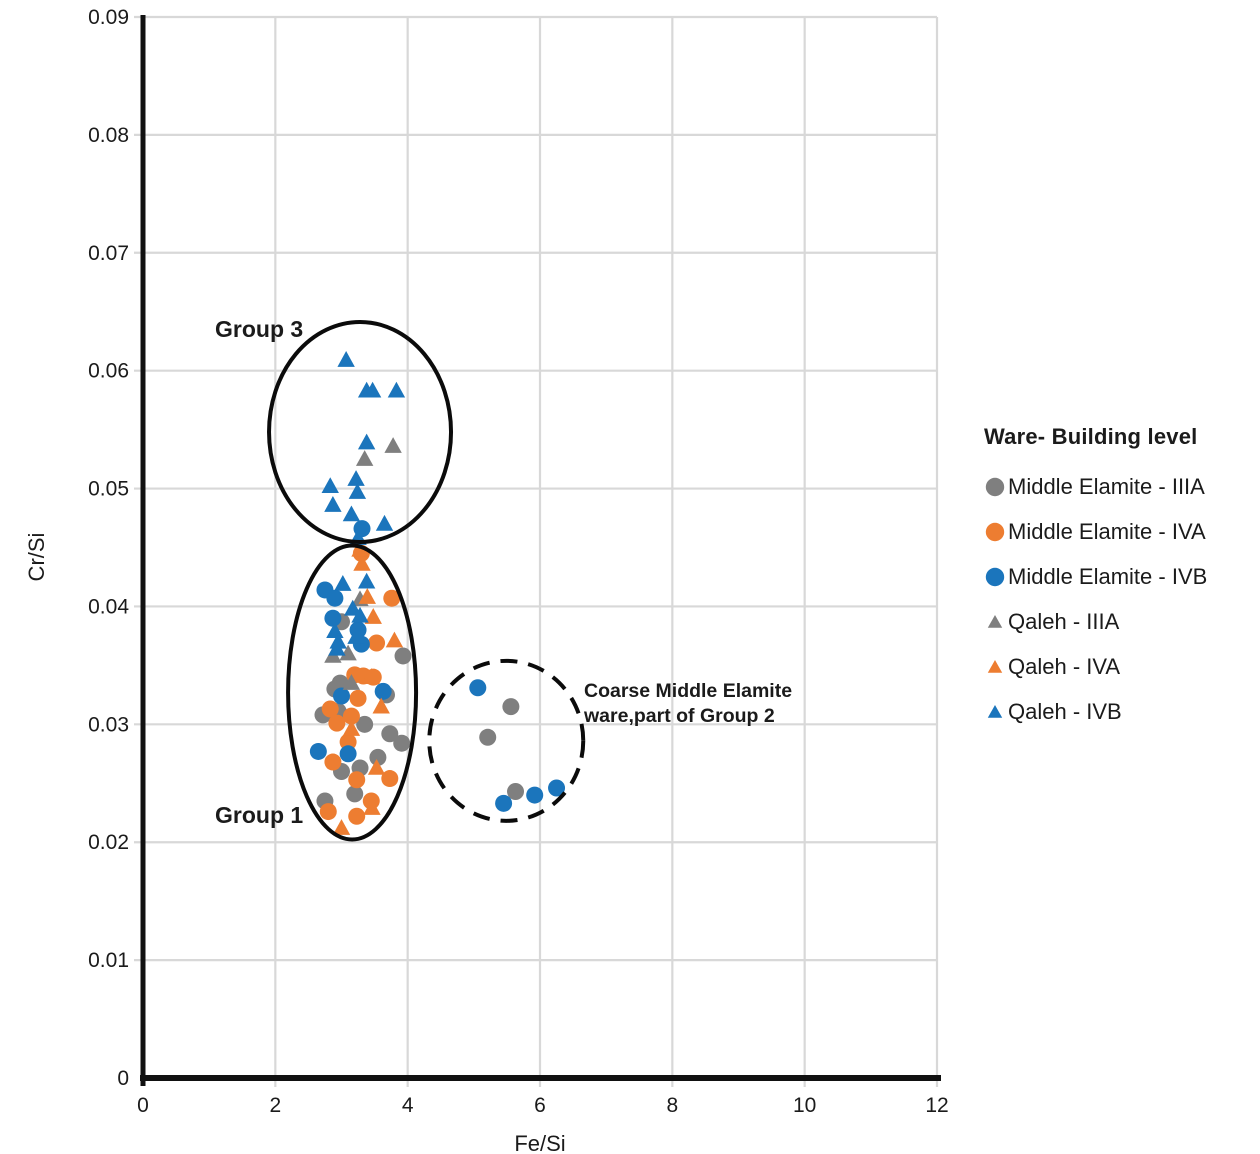 The image size is (1260, 1154). Describe the element at coordinates (108, 371) in the screenshot. I see `y-tick-label-0.06: 0.06` at that location.